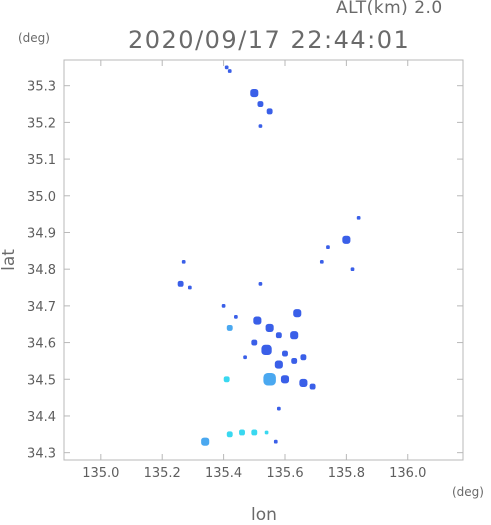 This screenshot has height=525, width=491. What do you see at coordinates (162, 473) in the screenshot?
I see `x-tick-label: 135.2` at bounding box center [162, 473].